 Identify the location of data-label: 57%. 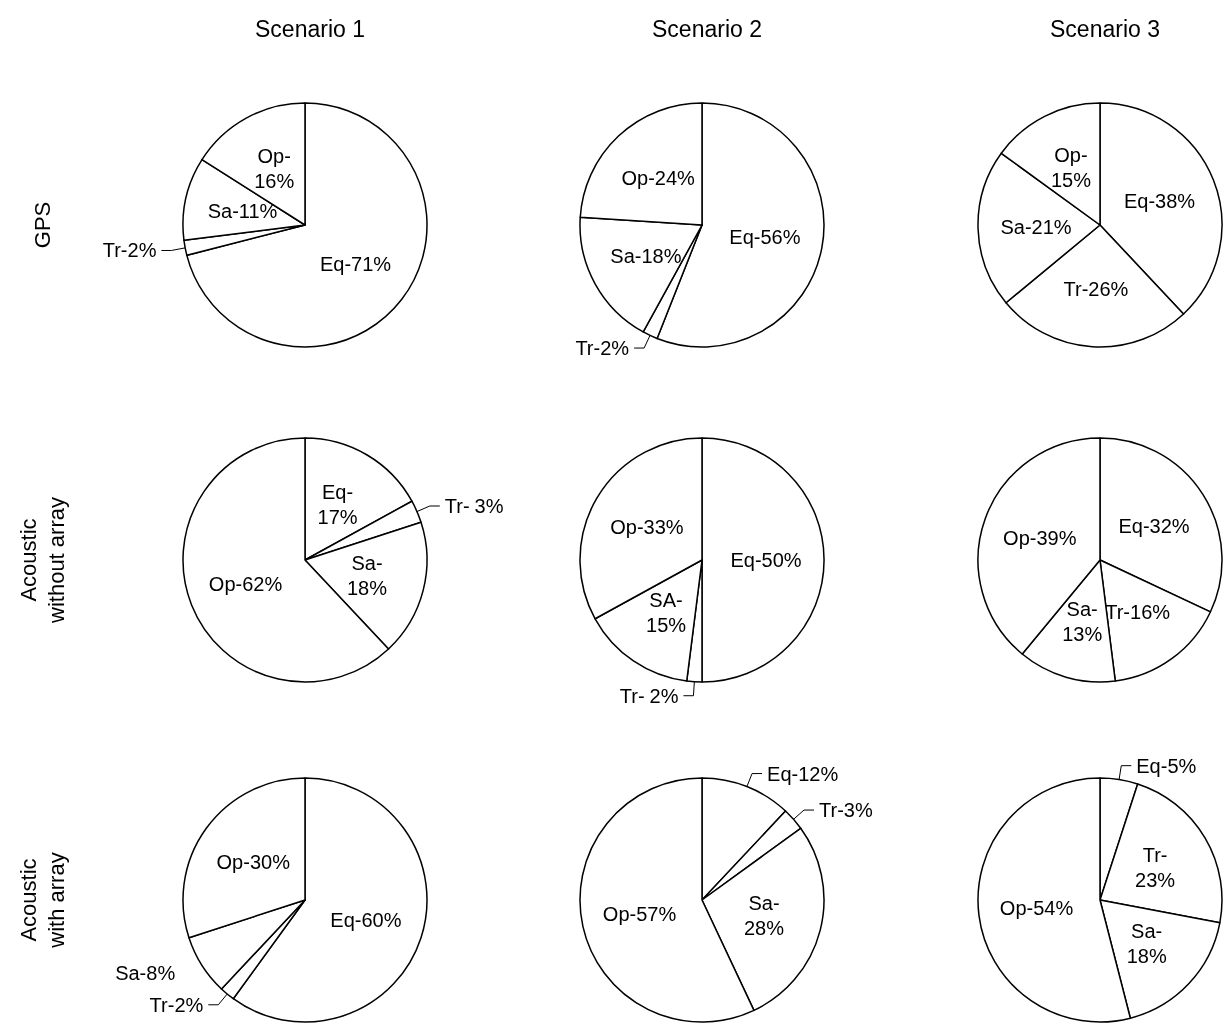
(656, 913).